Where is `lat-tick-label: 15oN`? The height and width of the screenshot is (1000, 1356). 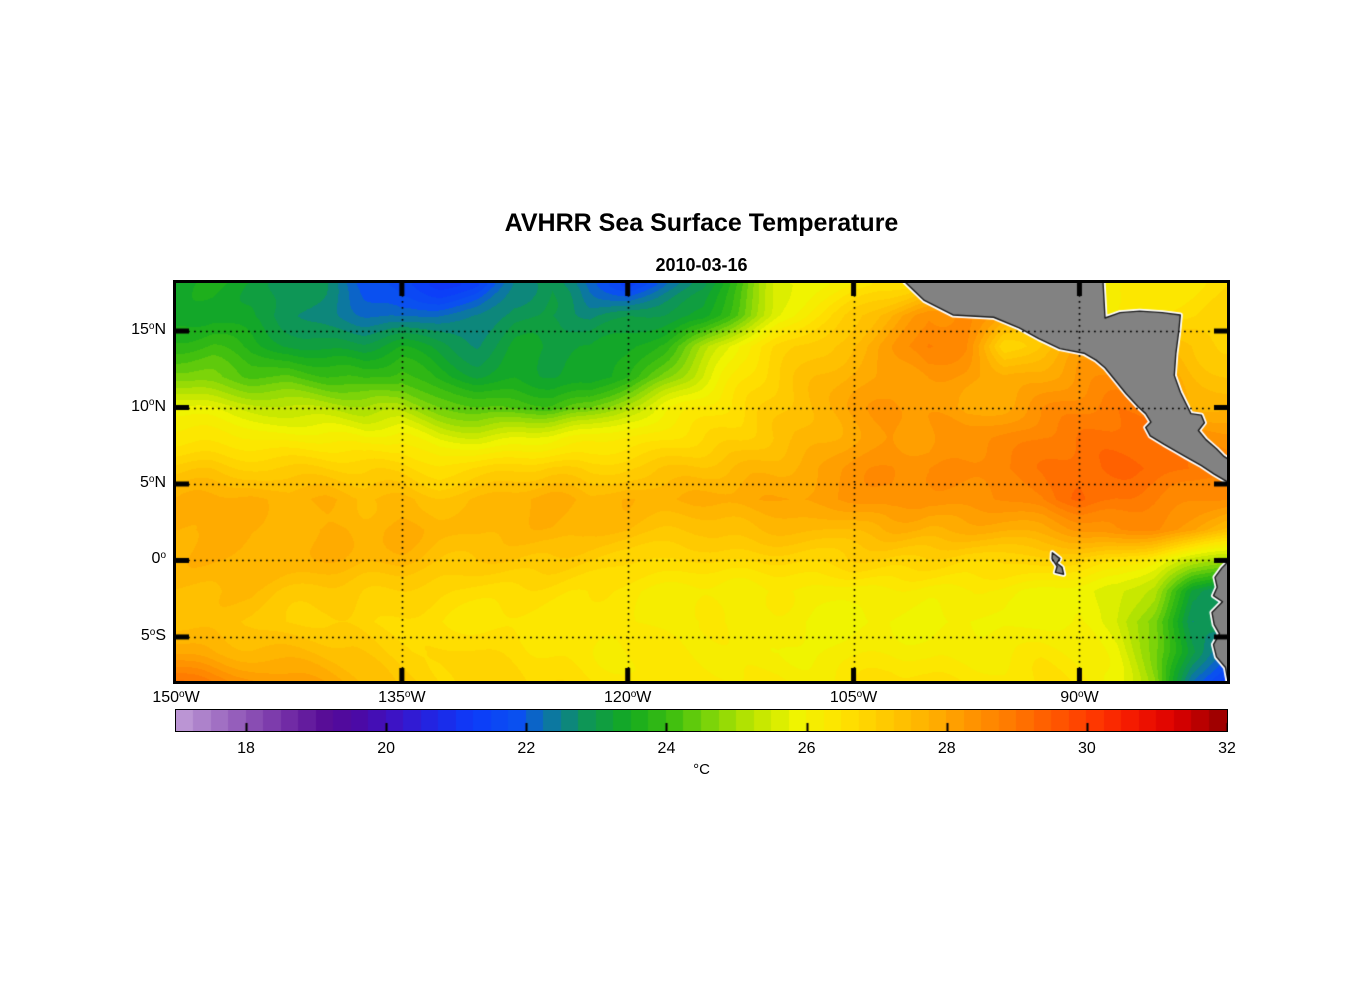
lat-tick-label: 15oN is located at coordinates (148, 329).